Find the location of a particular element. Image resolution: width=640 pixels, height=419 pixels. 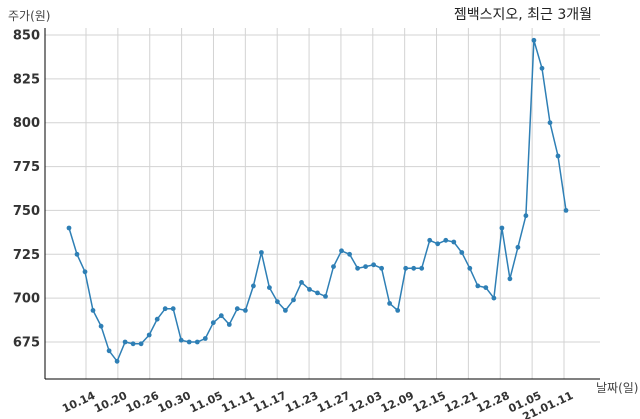

y-tick-label: 675 is located at coordinates (26, 343).